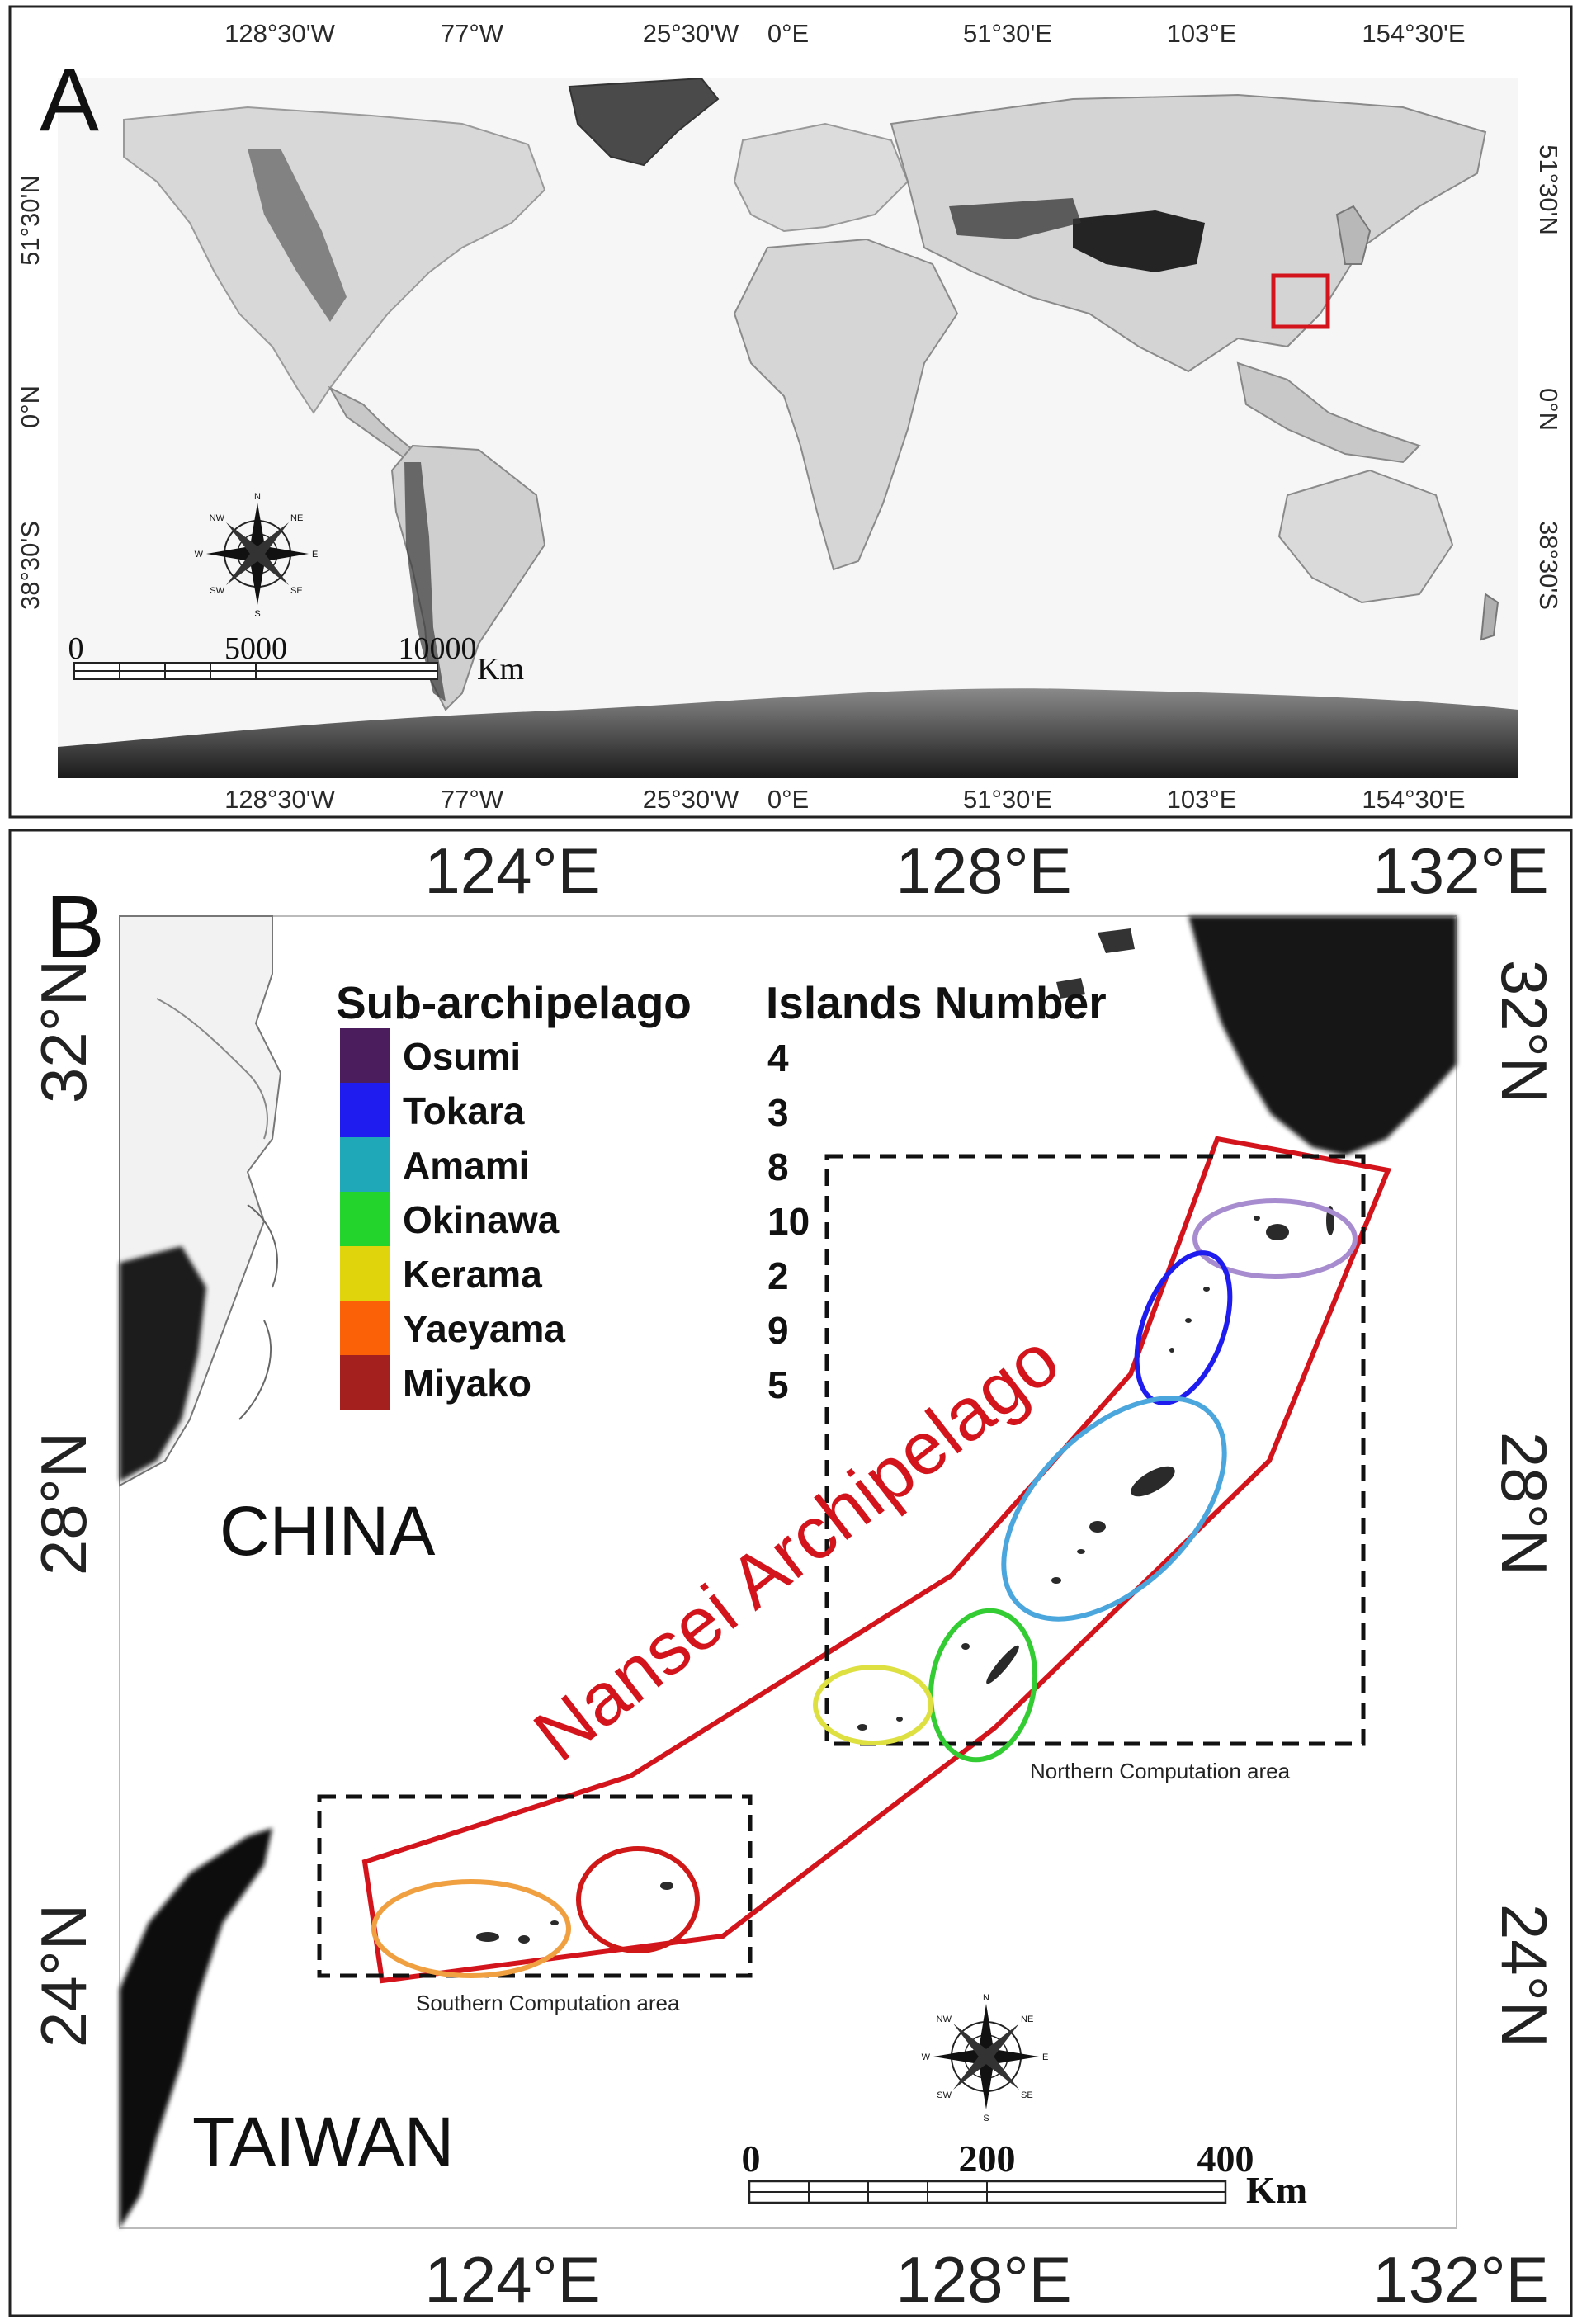  I want to click on legend-swatch-kerama, so click(365, 1273).